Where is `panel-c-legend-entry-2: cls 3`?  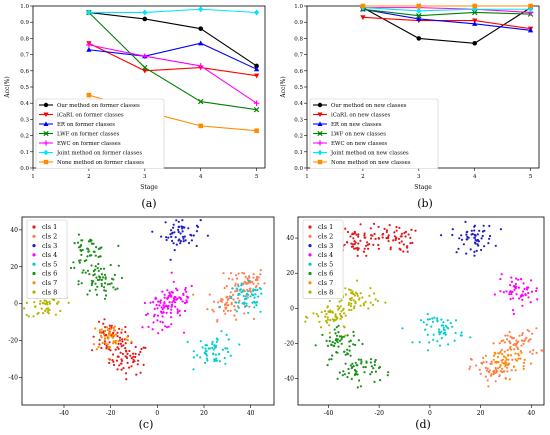 panel-c-legend-entry-2: cls 3 is located at coordinates (49, 246).